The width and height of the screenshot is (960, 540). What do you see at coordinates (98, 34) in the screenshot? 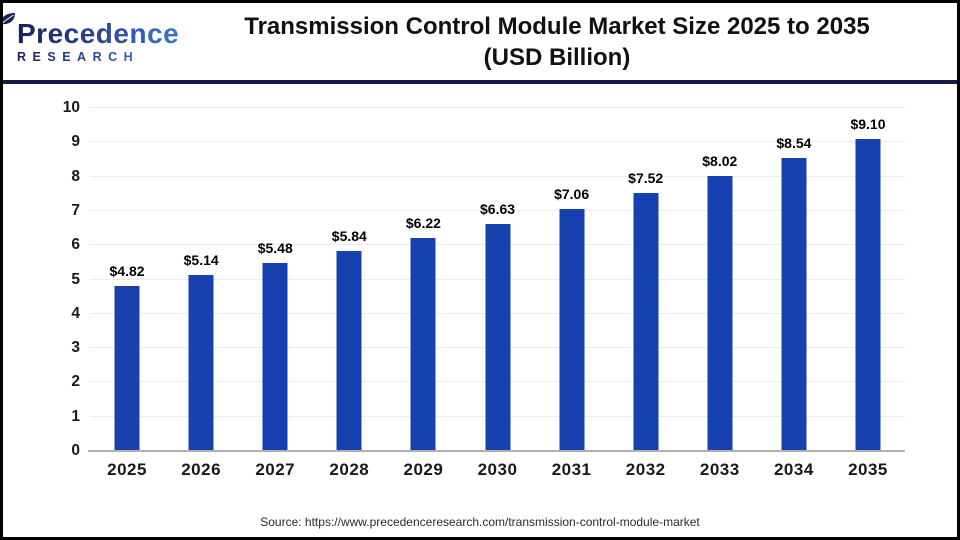
I see `logo-brand-text: Precedence` at bounding box center [98, 34].